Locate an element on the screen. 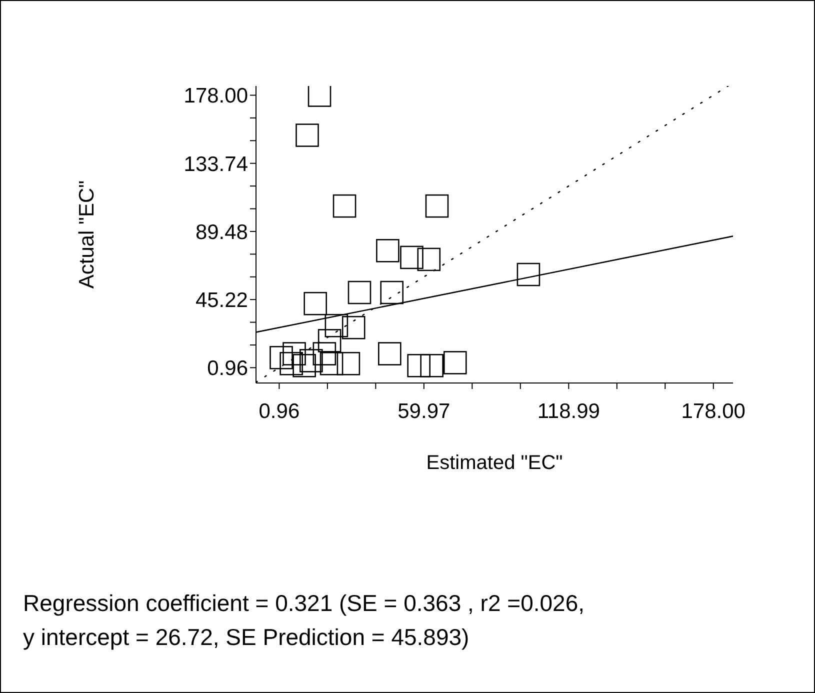  x-axis-title: Estimated "EC" is located at coordinates (494, 463).